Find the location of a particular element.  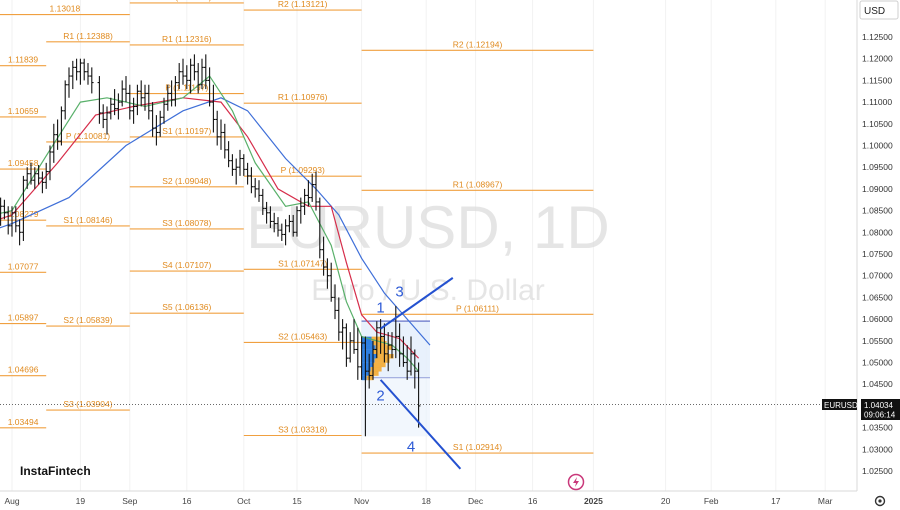

time-tick: 17 is located at coordinates (776, 501).